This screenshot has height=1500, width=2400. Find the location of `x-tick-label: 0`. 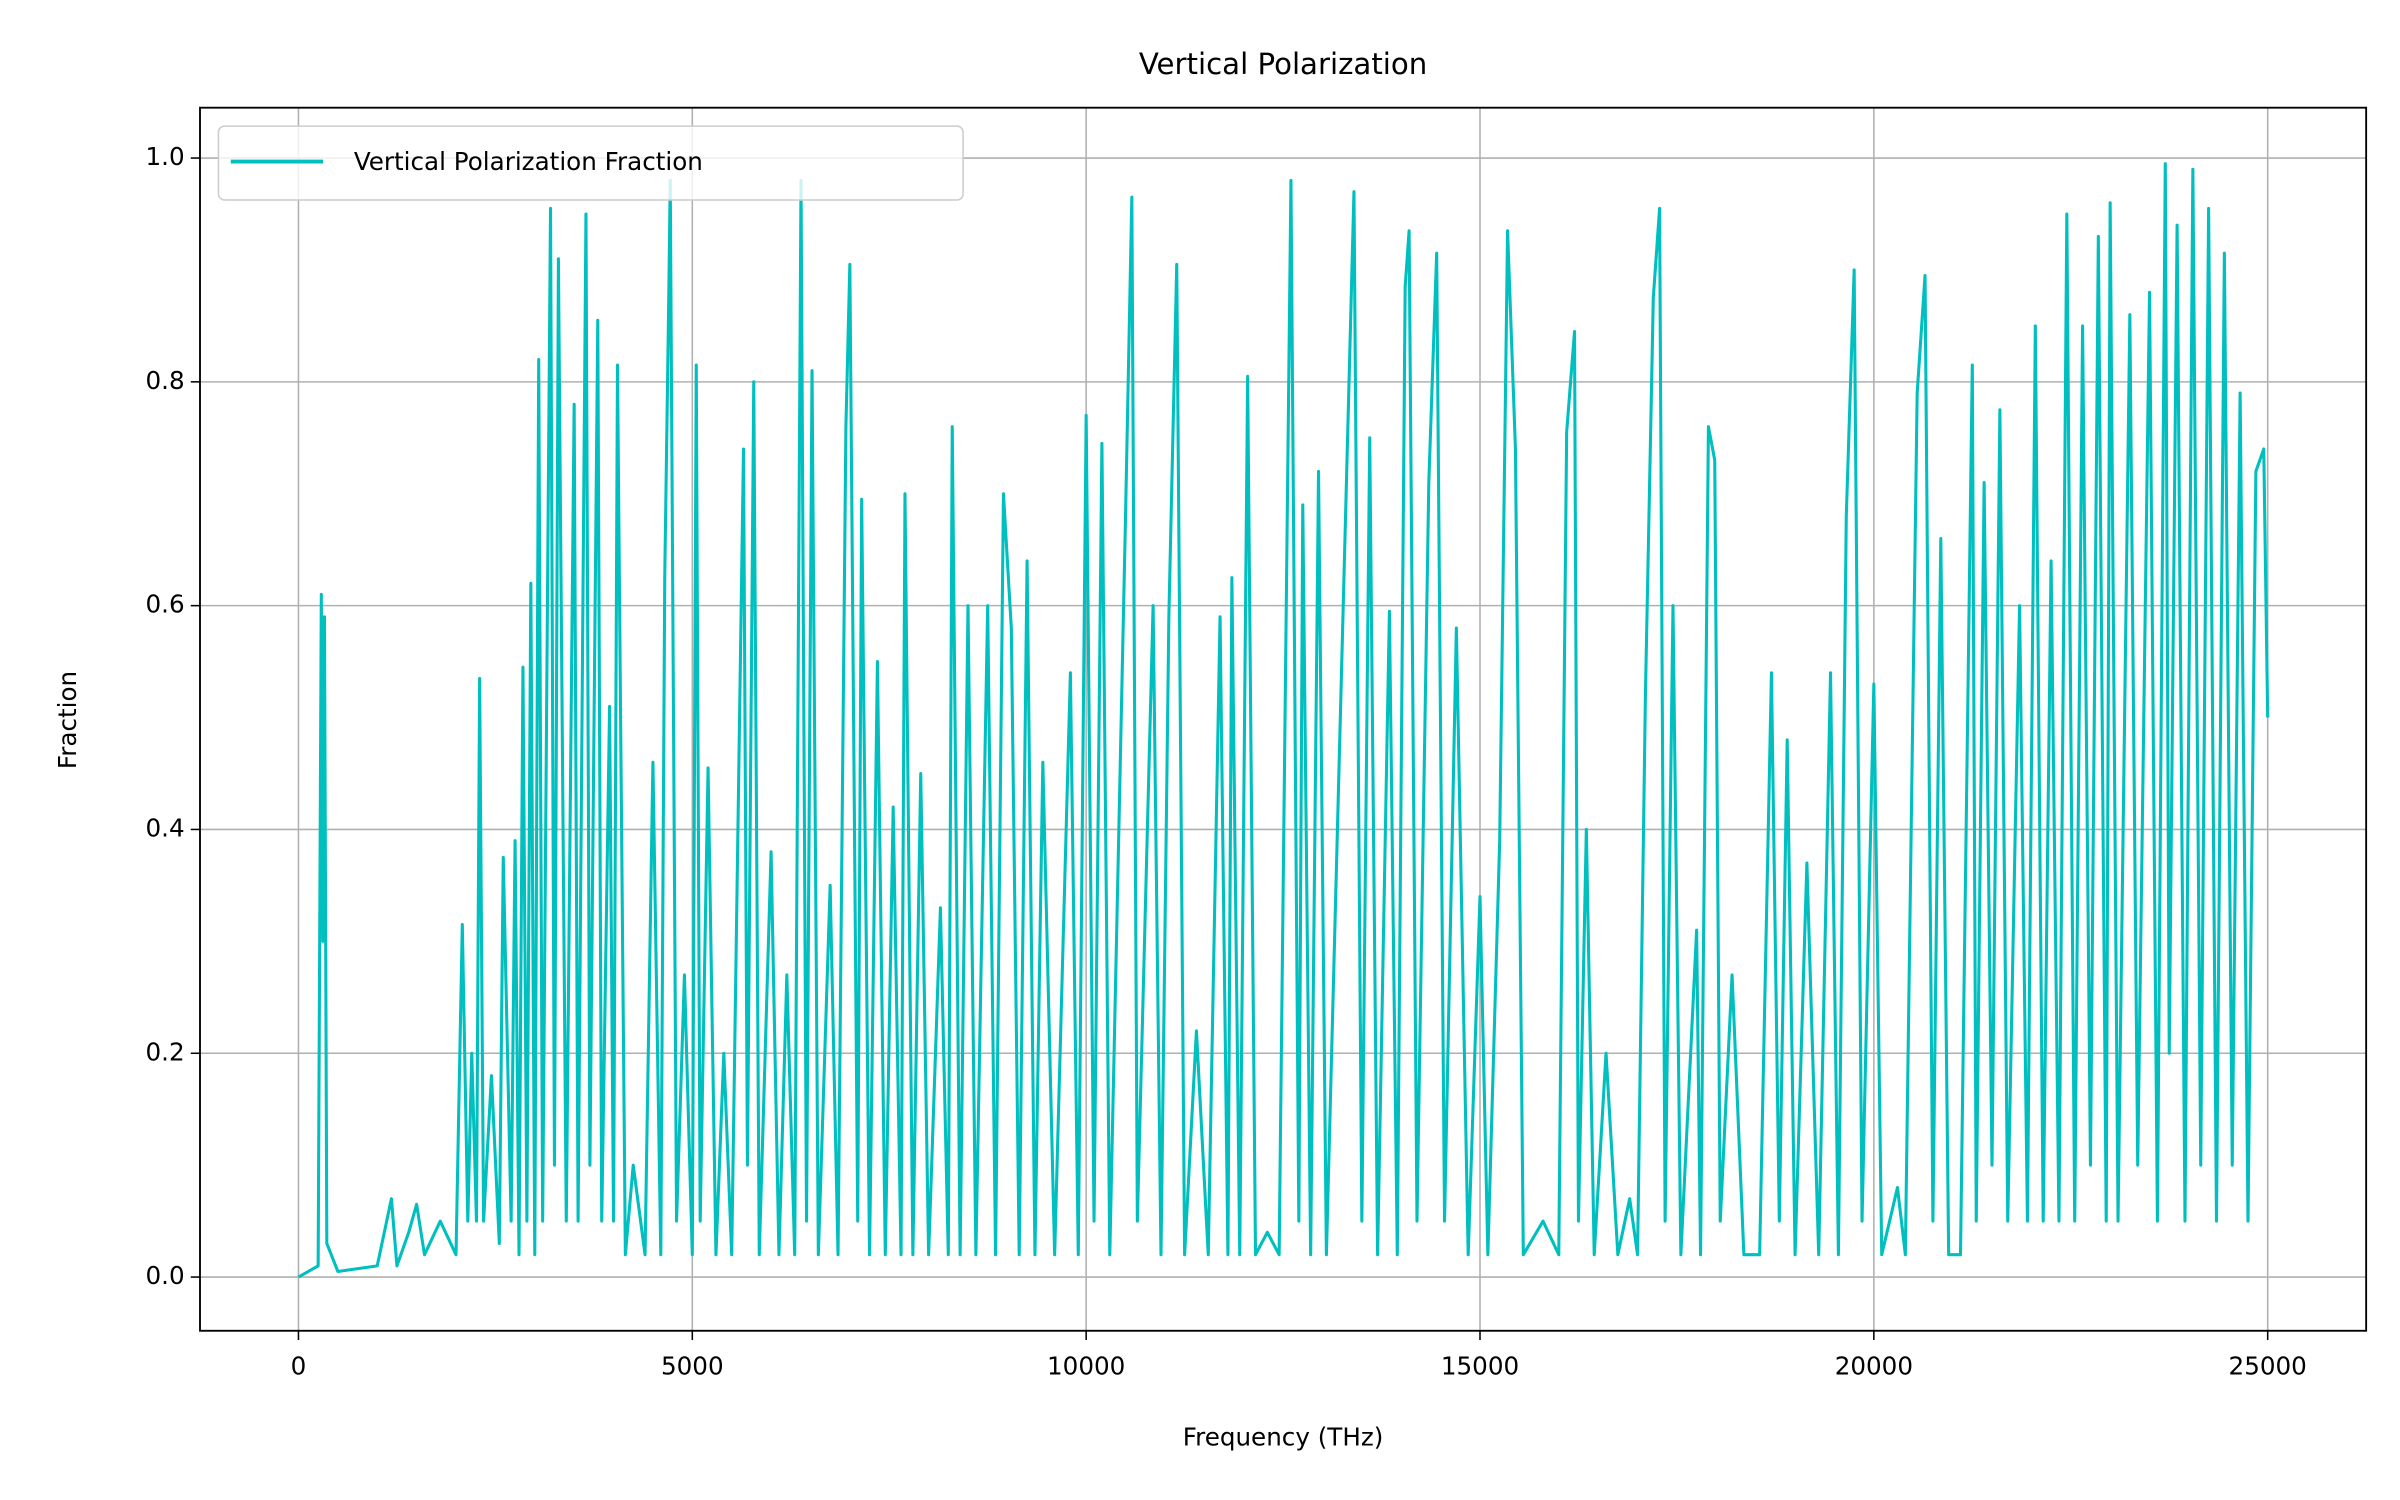

x-tick-label: 0 is located at coordinates (299, 1366).